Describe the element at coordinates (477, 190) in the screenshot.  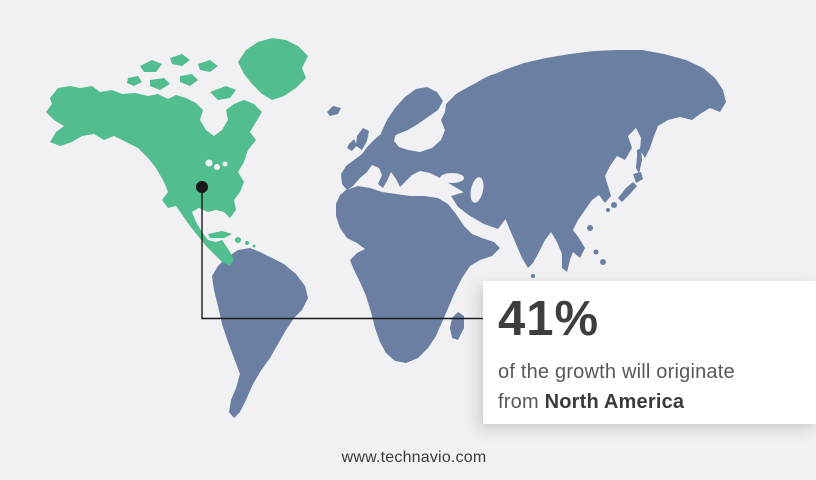
I see `caspian-sea` at that location.